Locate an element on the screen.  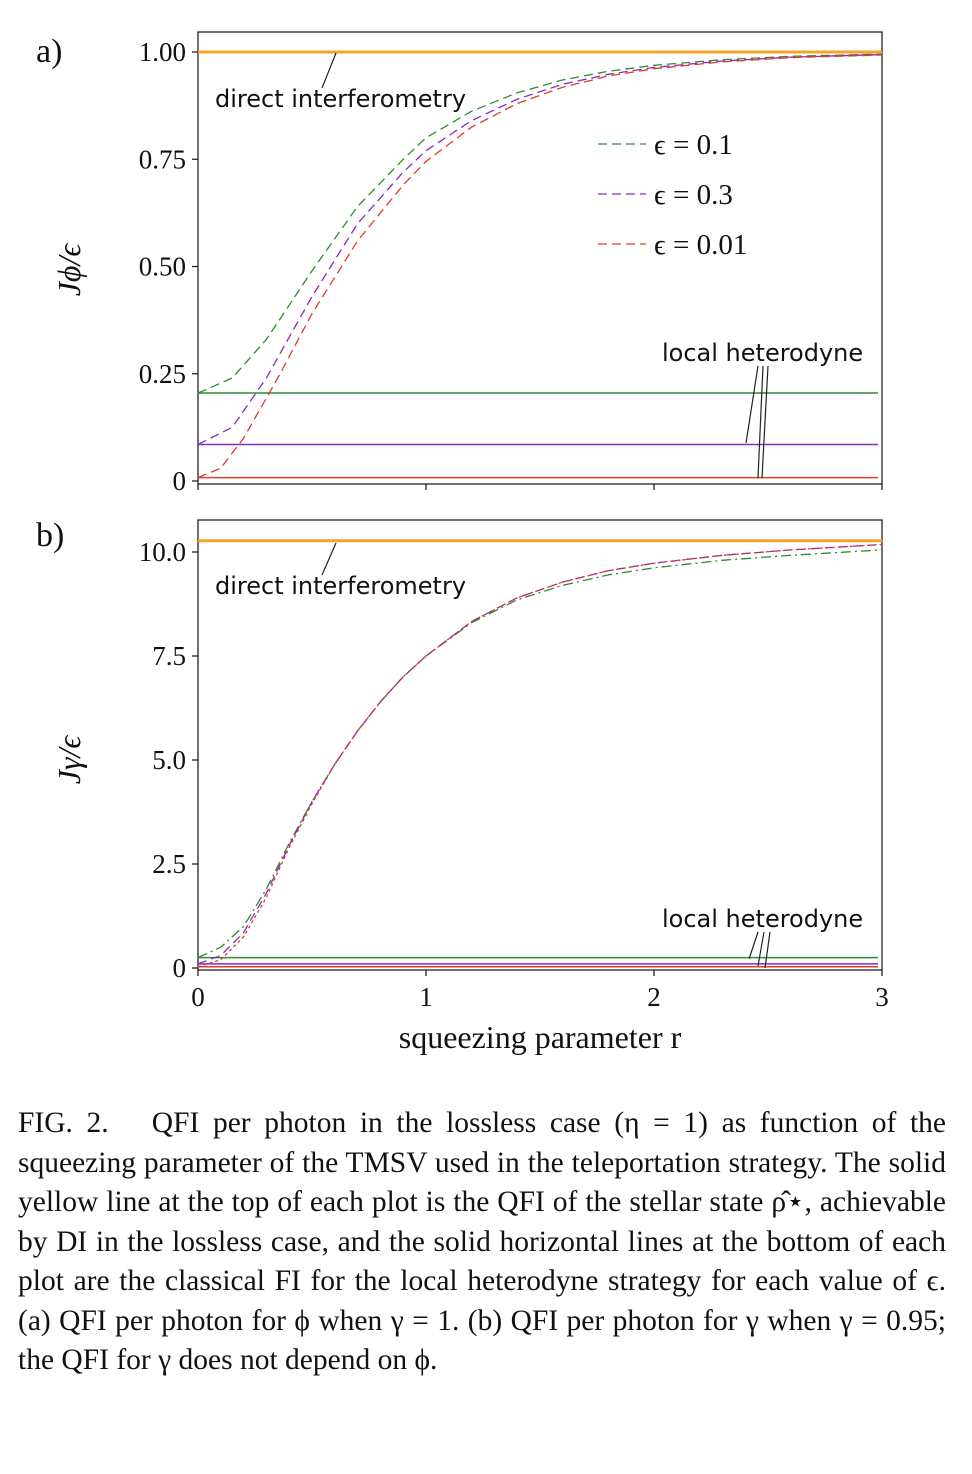
y-axis-label: Jϕ/ϵ is located at coordinates (69, 270).